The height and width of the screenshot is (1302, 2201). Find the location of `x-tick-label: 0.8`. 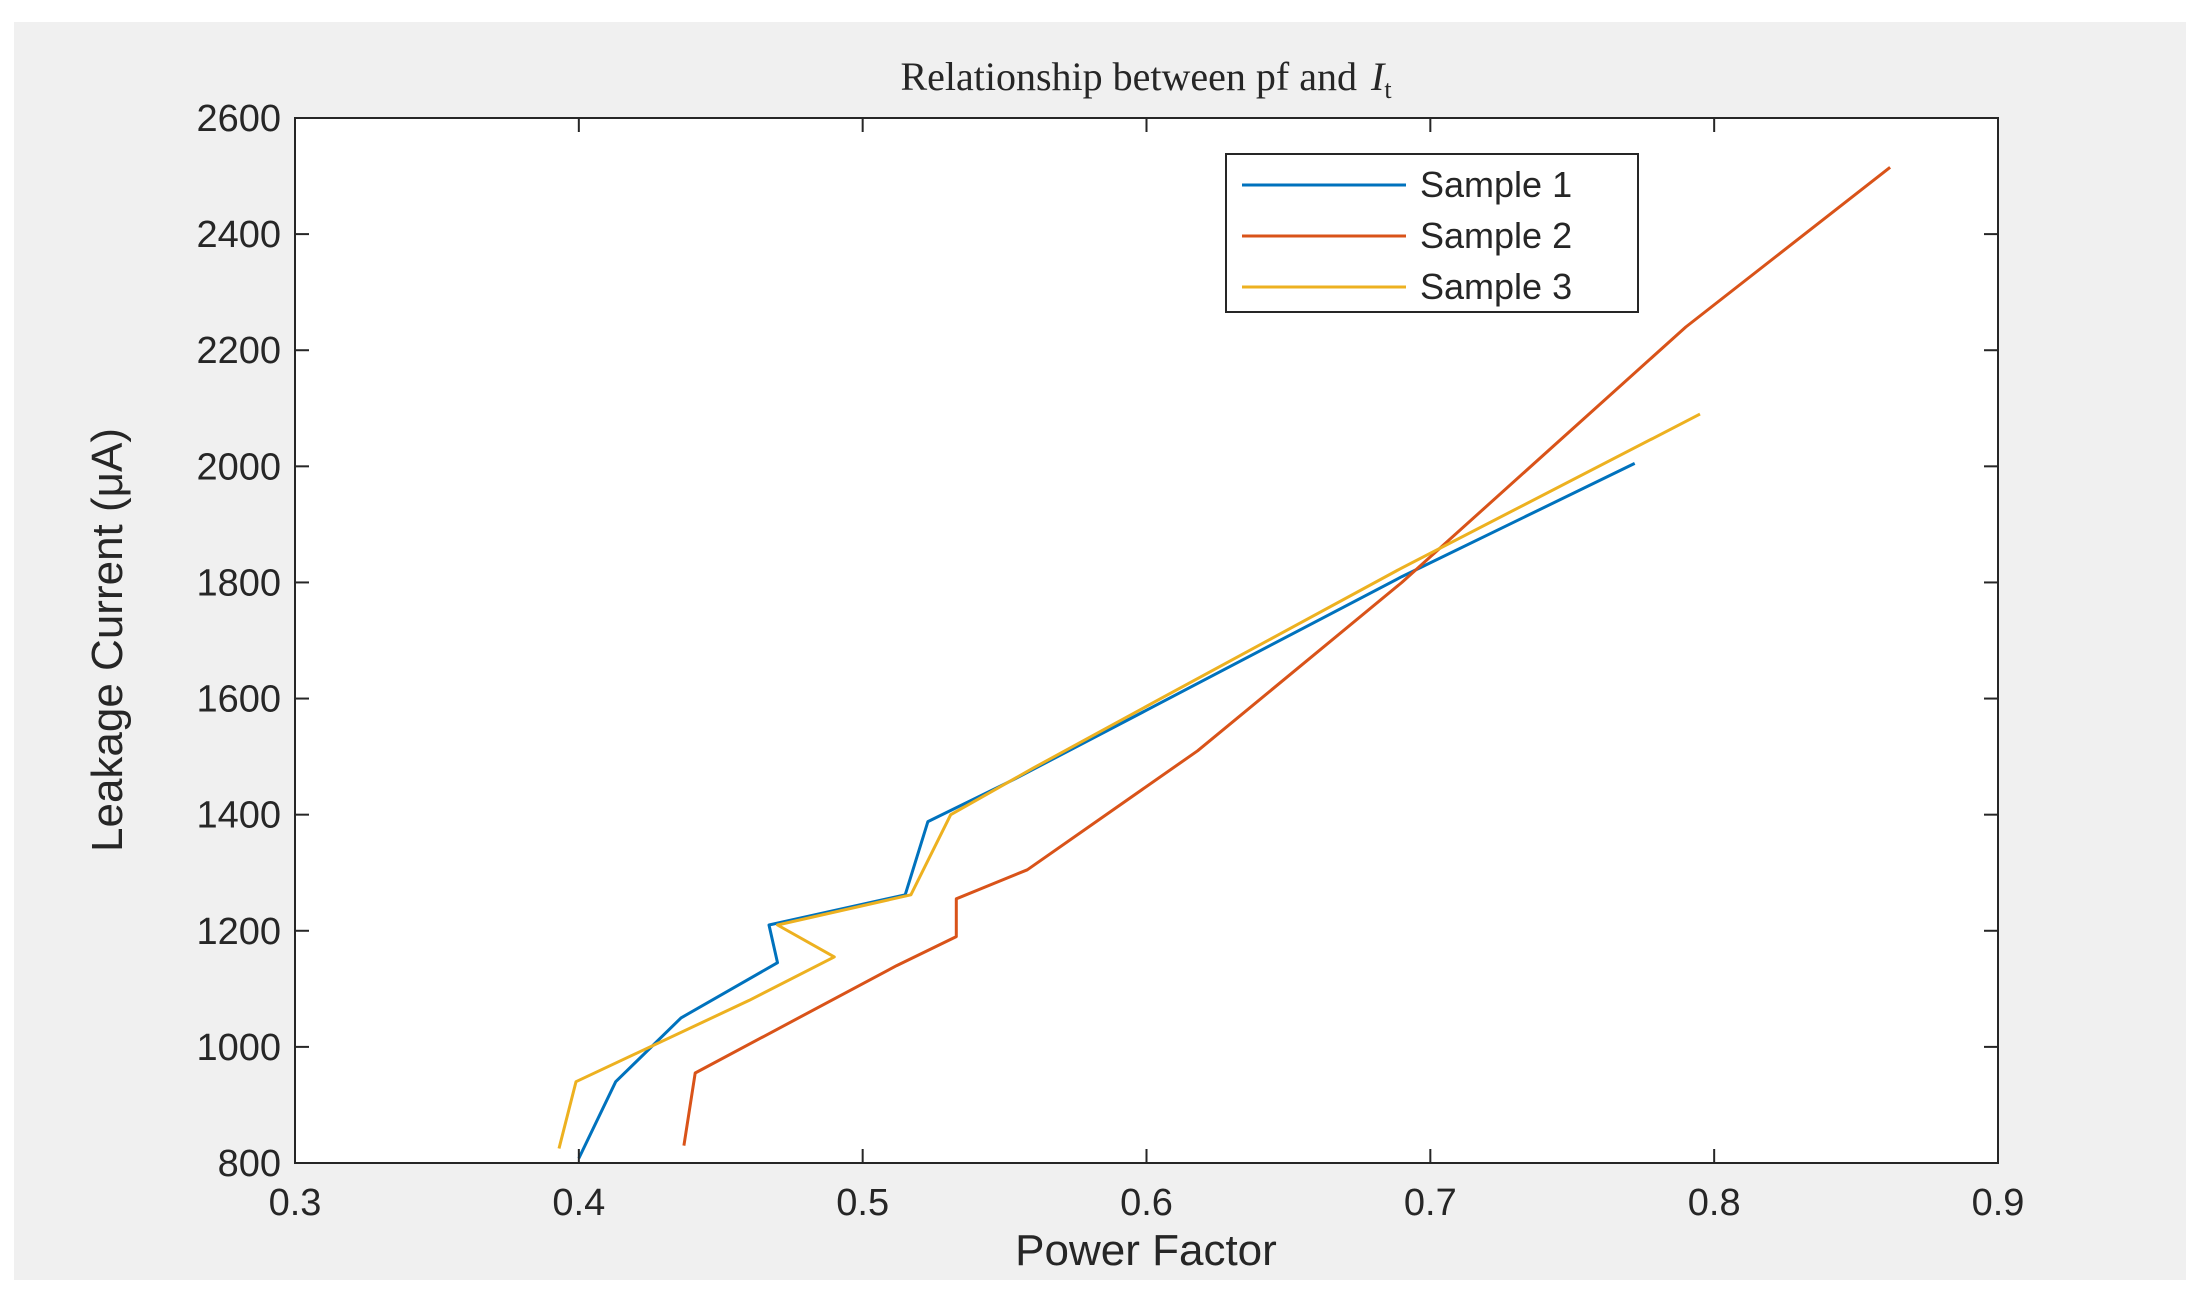

x-tick-label: 0.8 is located at coordinates (1714, 1203).